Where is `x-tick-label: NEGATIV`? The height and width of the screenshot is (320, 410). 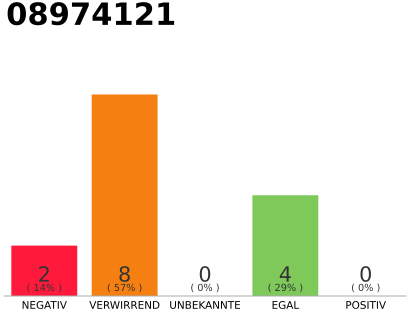
x-tick-label: NEGATIV is located at coordinates (44, 305).